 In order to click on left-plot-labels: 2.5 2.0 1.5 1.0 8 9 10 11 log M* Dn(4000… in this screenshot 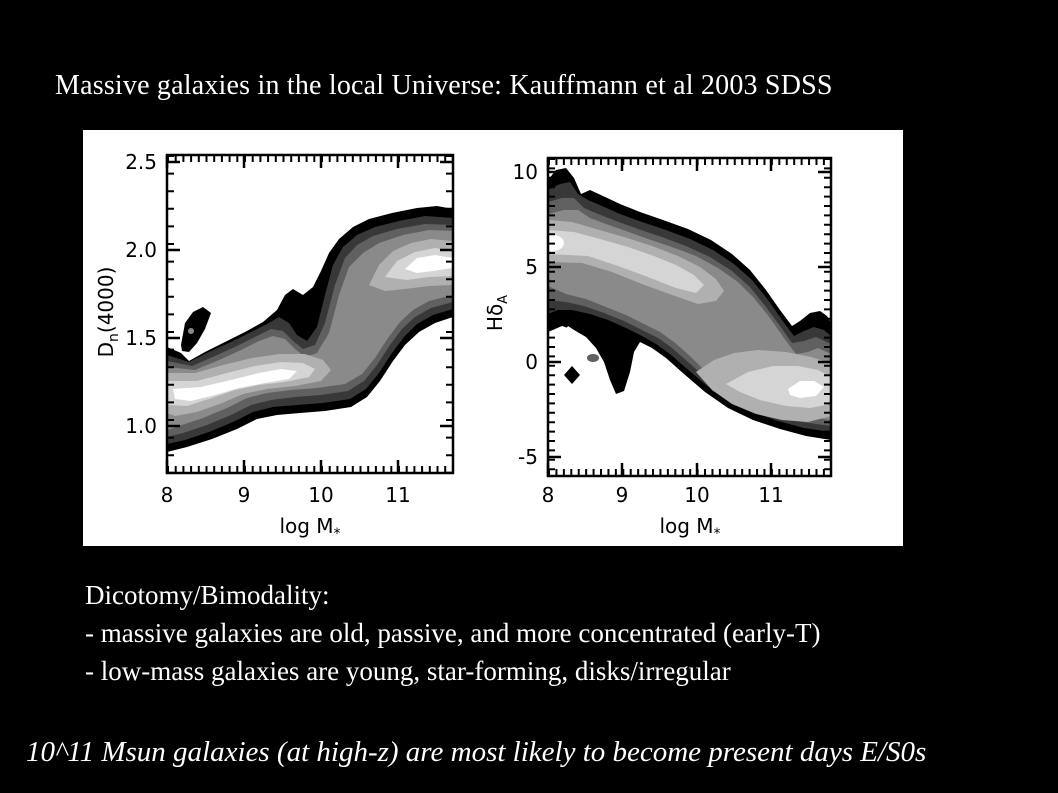, I will do `click(252, 346)`.